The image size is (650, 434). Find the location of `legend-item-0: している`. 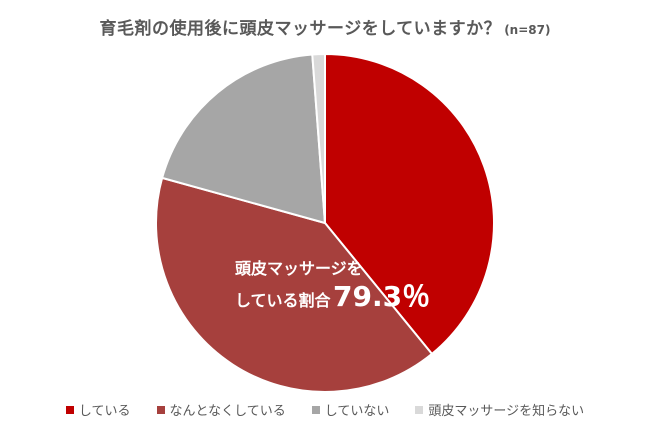

legend-item-0: している is located at coordinates (98, 409).